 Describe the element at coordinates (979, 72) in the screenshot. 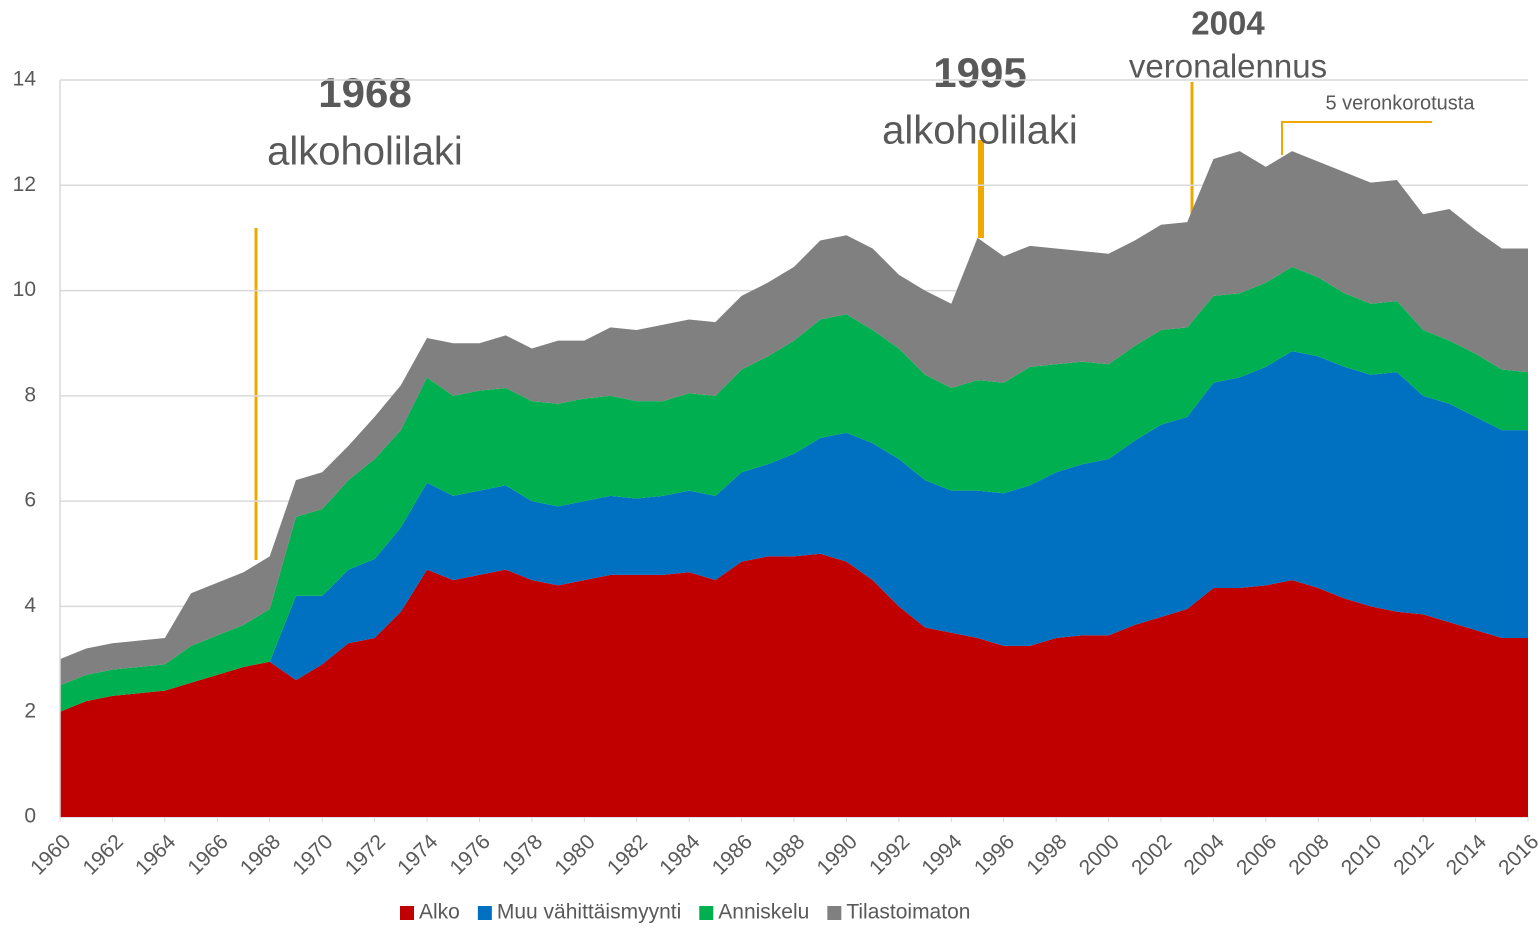

I see `annotation-title: 1995` at that location.